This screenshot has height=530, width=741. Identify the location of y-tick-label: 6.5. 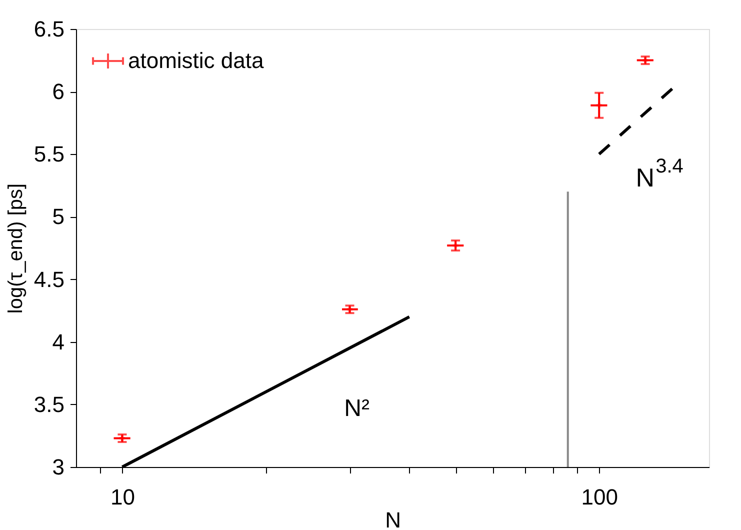
(49, 29).